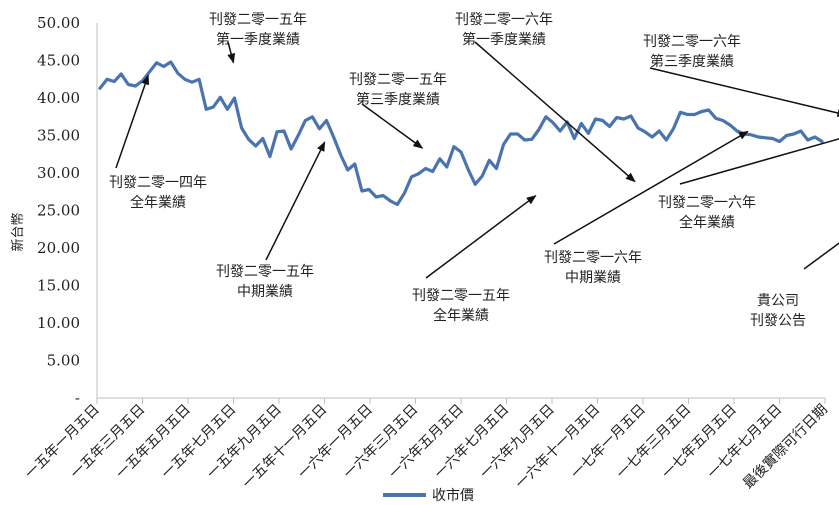 Image resolution: width=839 pixels, height=505 pixels. I want to click on legend: 收市價, so click(428, 495).